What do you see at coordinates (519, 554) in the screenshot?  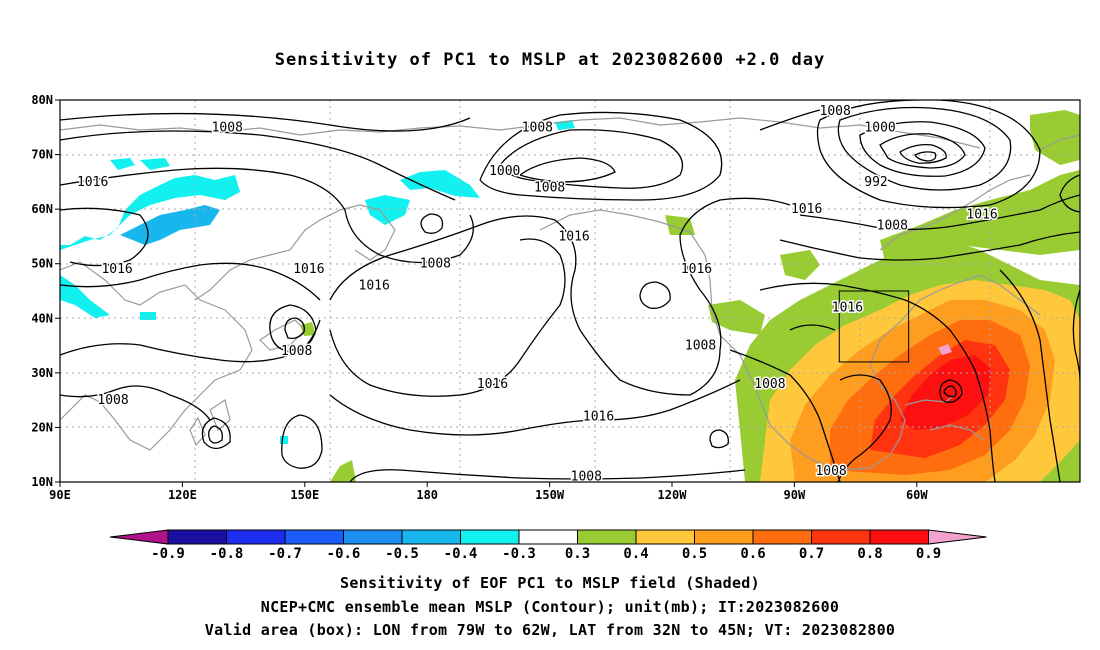 I see `colorbar-tick-label: -0.3` at bounding box center [519, 554].